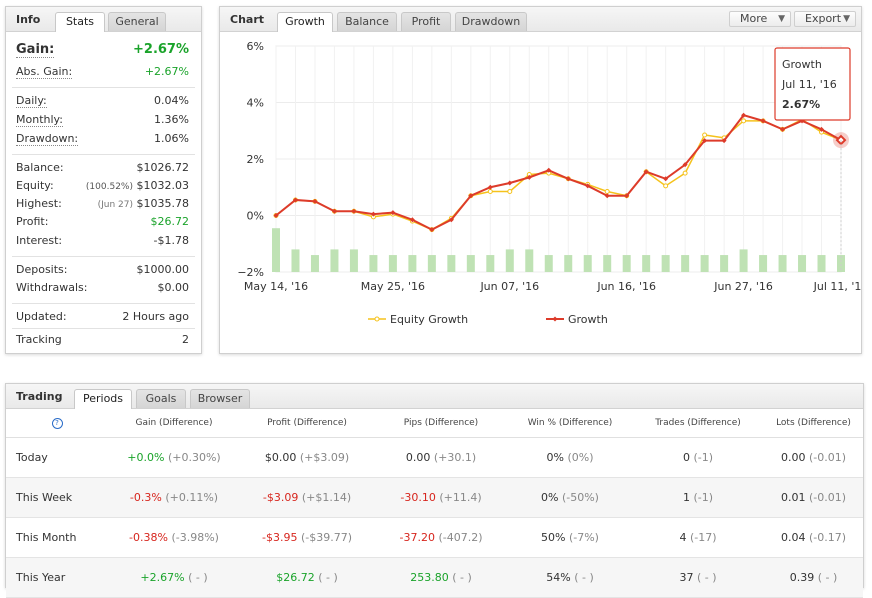  I want to click on column-header: Trades (Difference), so click(698, 423).